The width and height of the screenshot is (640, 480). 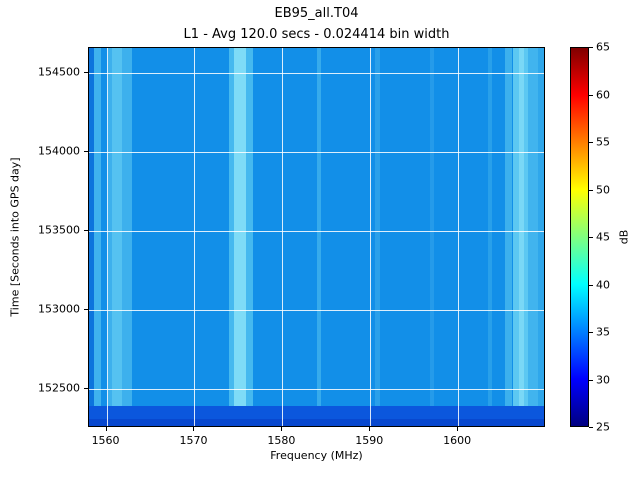 What do you see at coordinates (603, 94) in the screenshot?
I see `colorbar-tick-label: 60` at bounding box center [603, 94].